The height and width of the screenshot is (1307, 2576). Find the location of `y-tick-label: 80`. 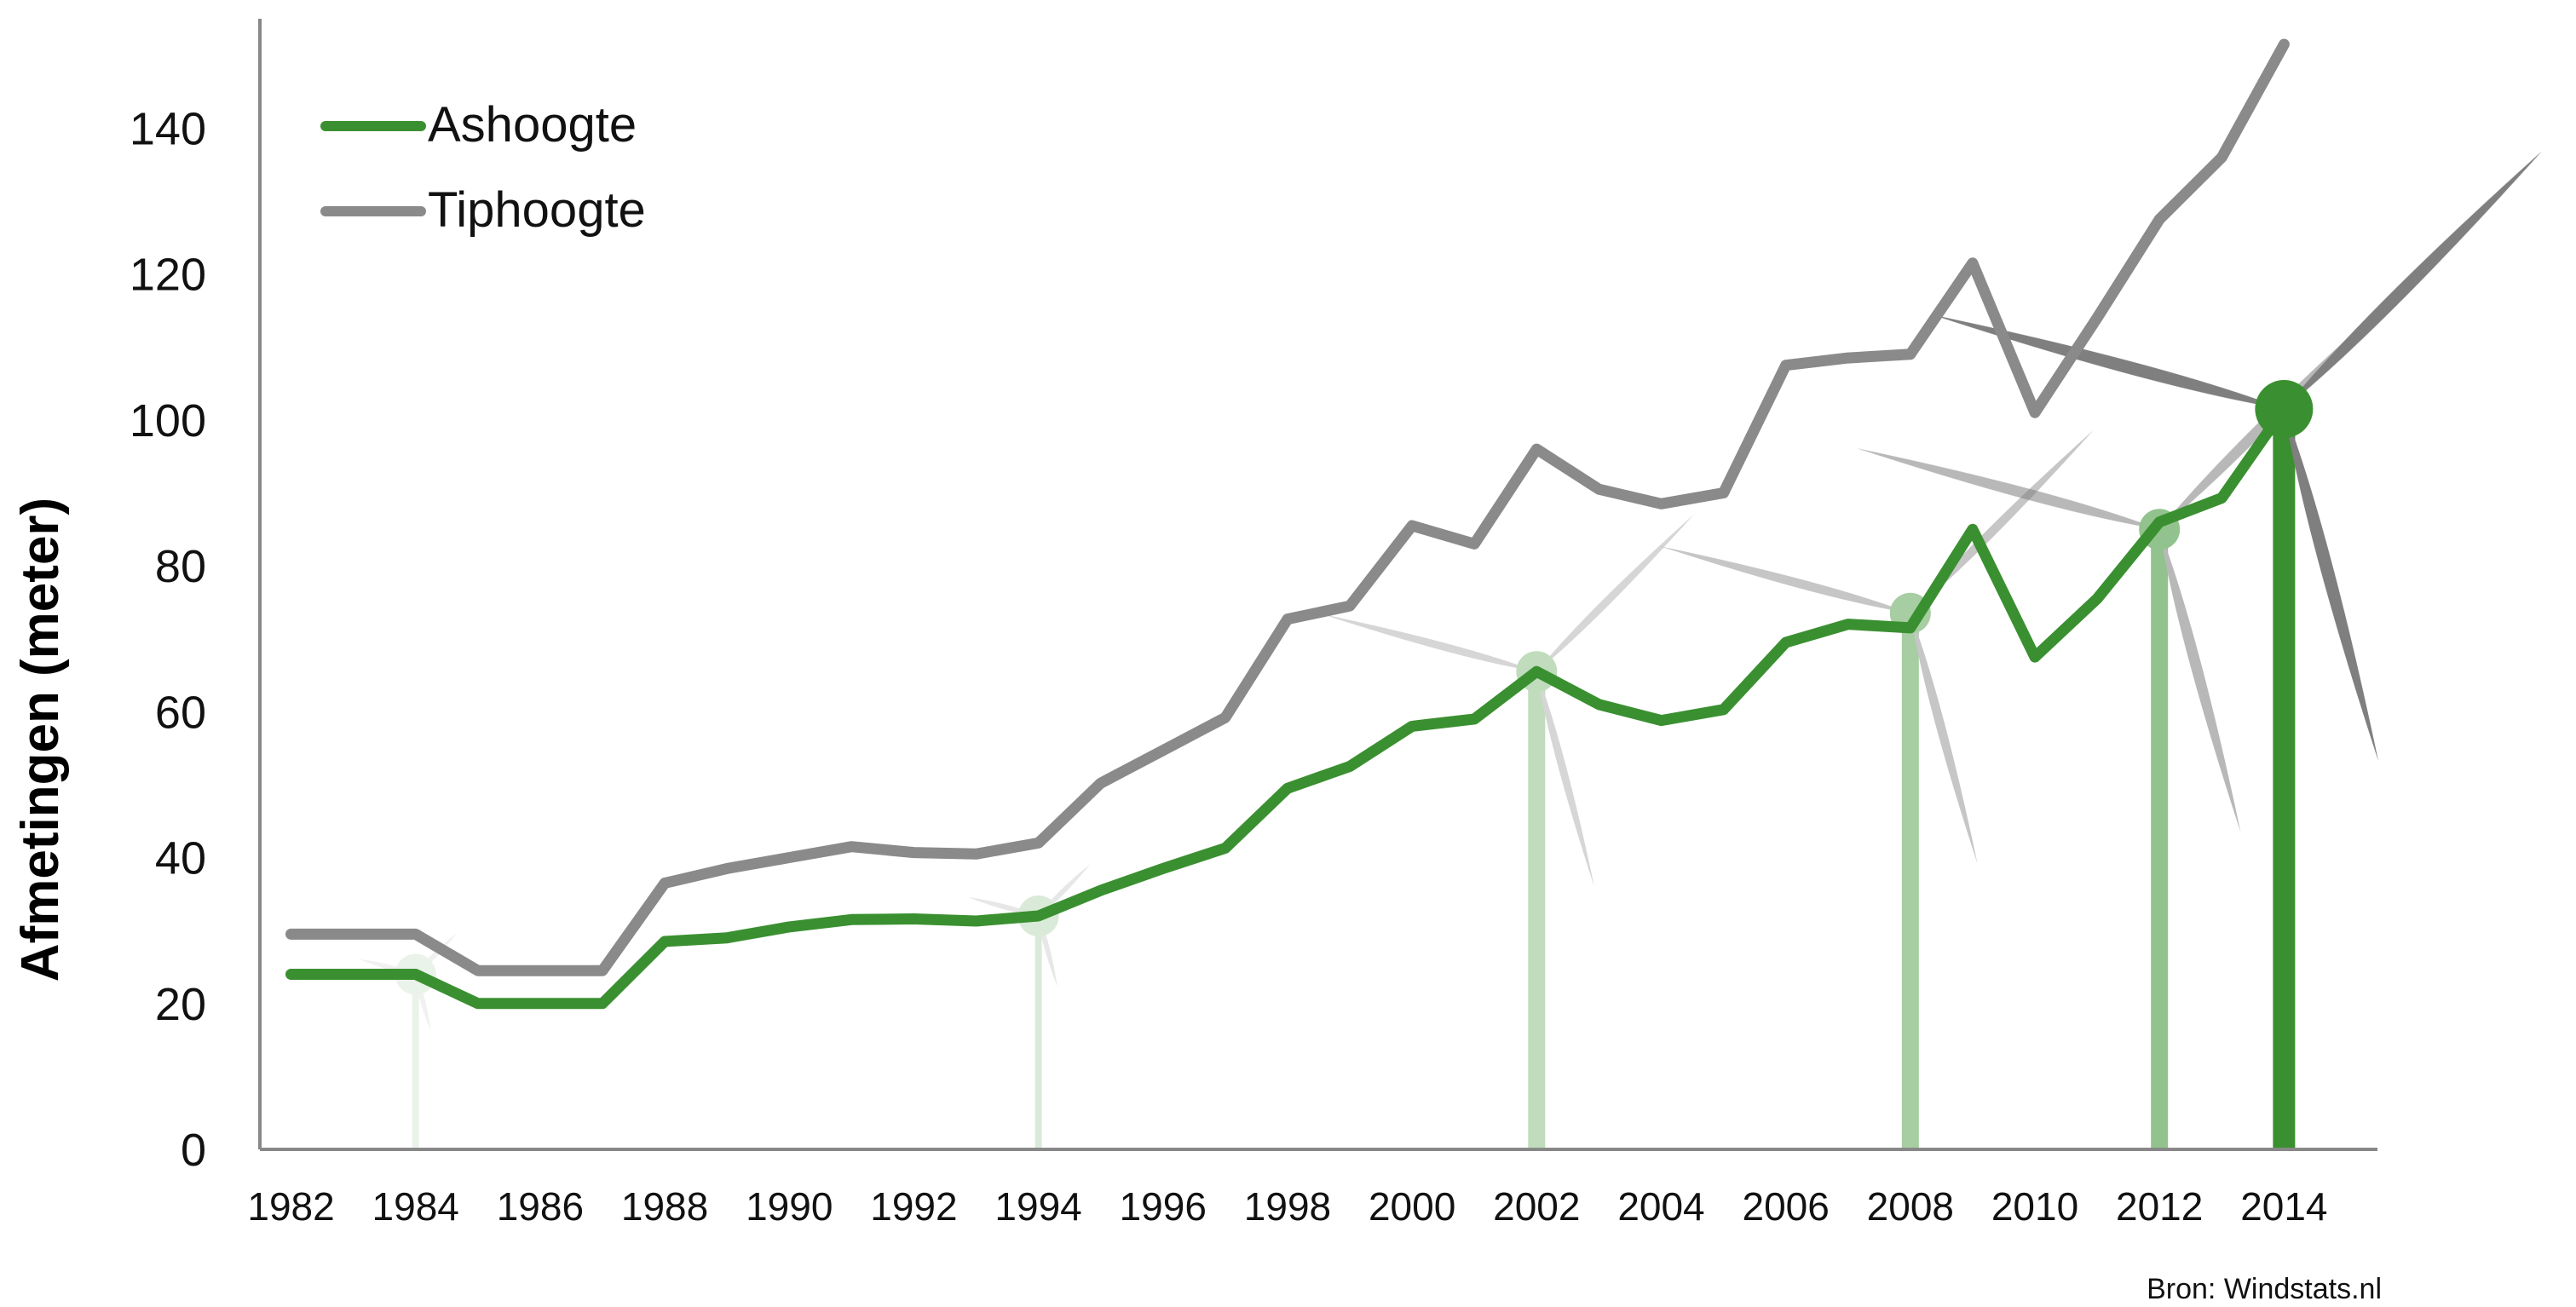

y-tick-label: 80 is located at coordinates (180, 566).